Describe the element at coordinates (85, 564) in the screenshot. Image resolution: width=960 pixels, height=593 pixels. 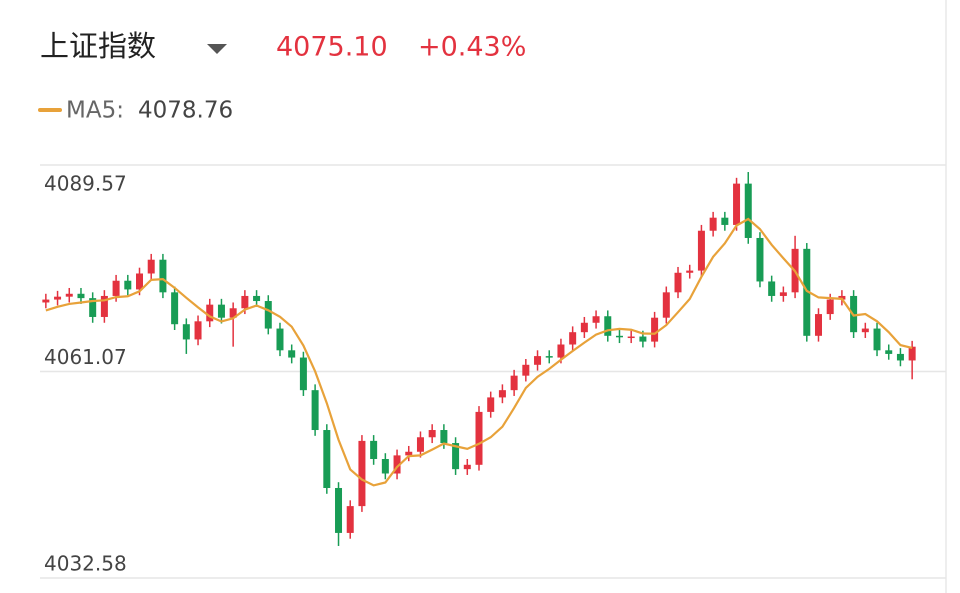
I see `y-tick-label: 4032.58` at that location.